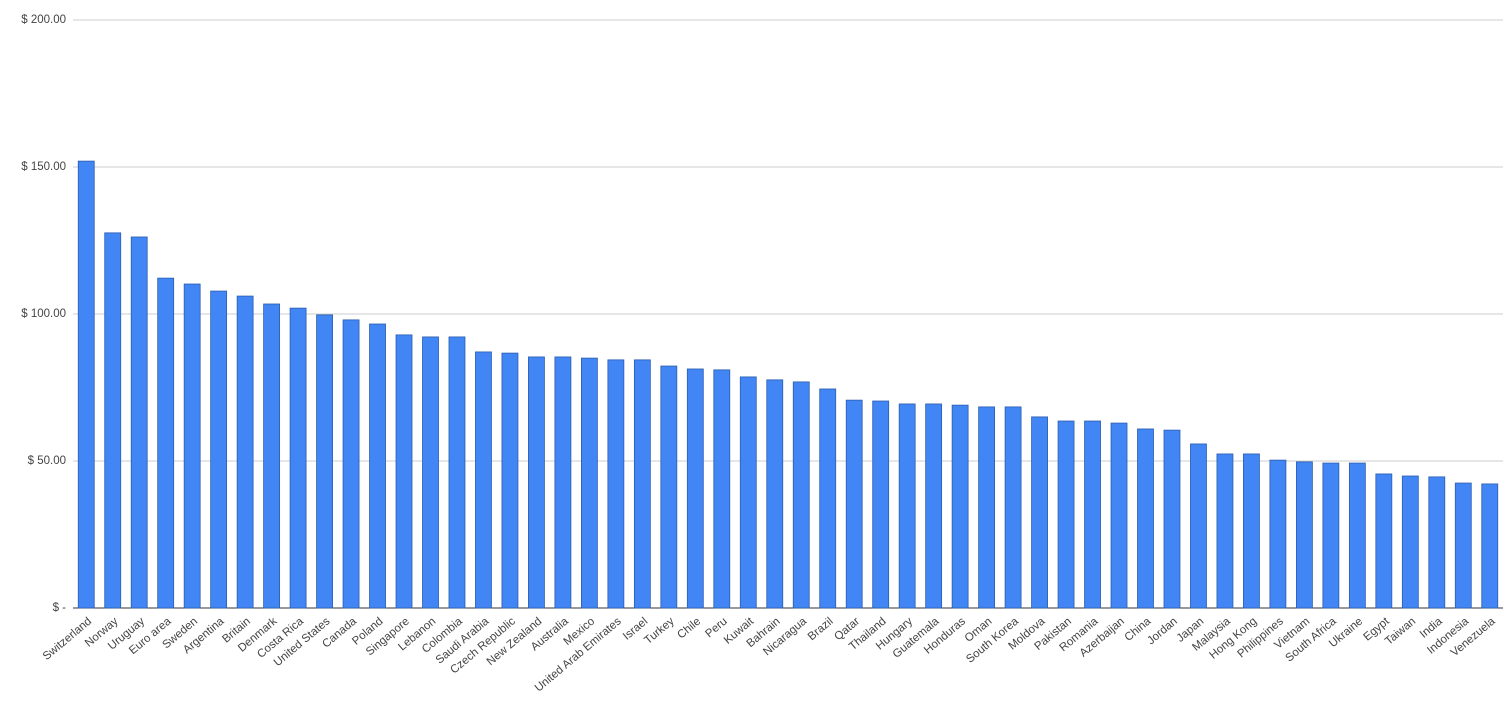  I want to click on y-tick-label: $ 200.00, so click(43, 20).